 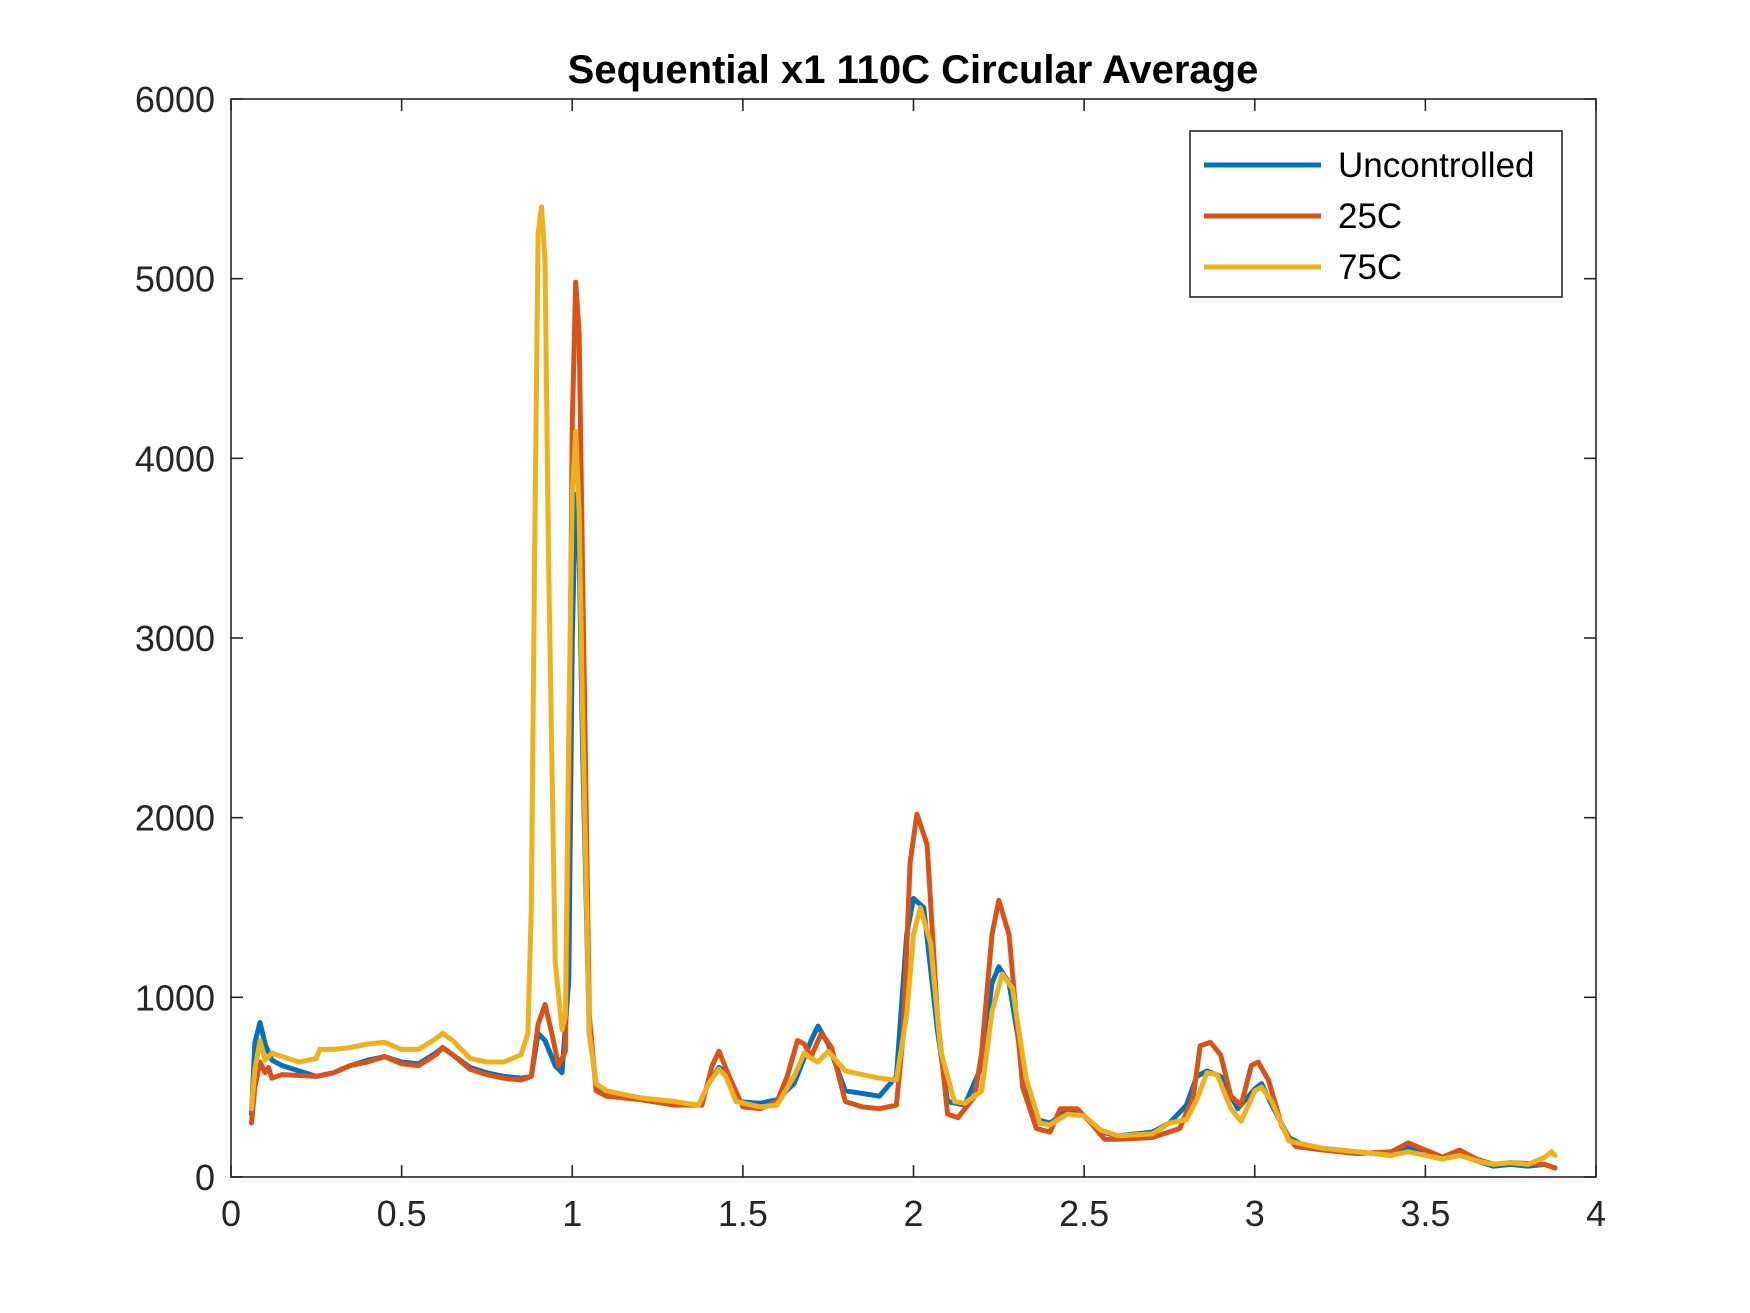 What do you see at coordinates (175, 99) in the screenshot?
I see `y-tick-label: 6000` at bounding box center [175, 99].